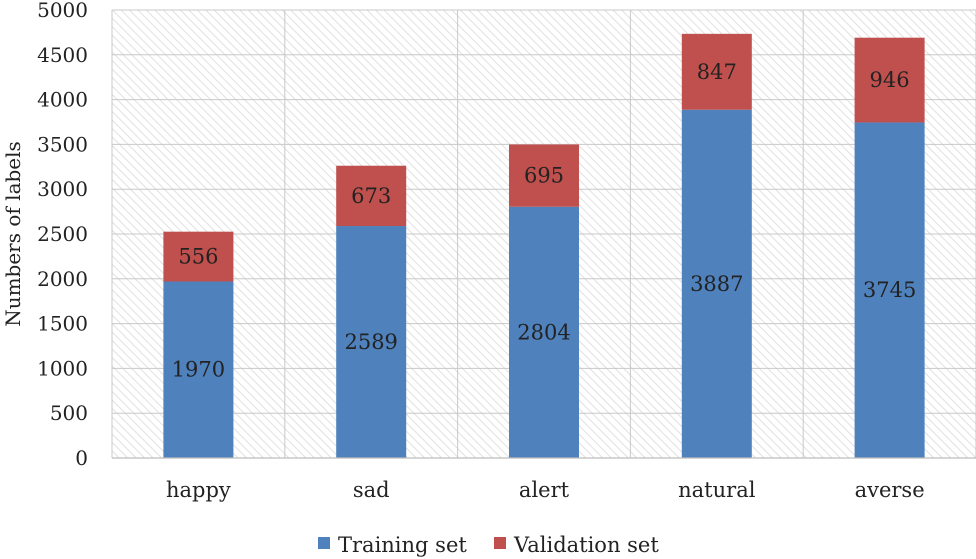  I want to click on x-tick-label: averse, so click(890, 490).